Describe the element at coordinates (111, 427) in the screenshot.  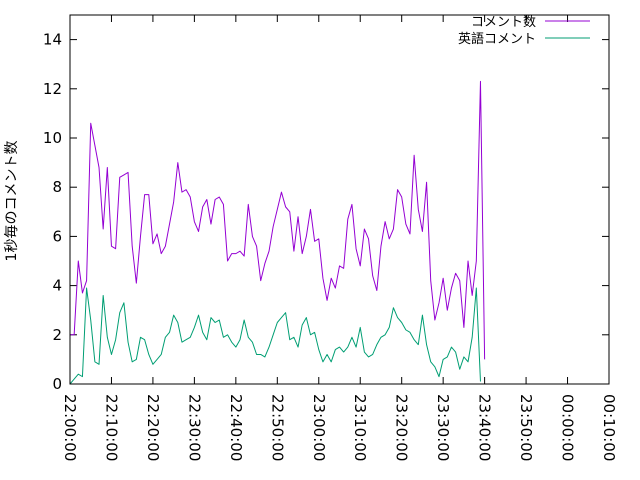
I see `x-tick-label: 22:10:00` at that location.